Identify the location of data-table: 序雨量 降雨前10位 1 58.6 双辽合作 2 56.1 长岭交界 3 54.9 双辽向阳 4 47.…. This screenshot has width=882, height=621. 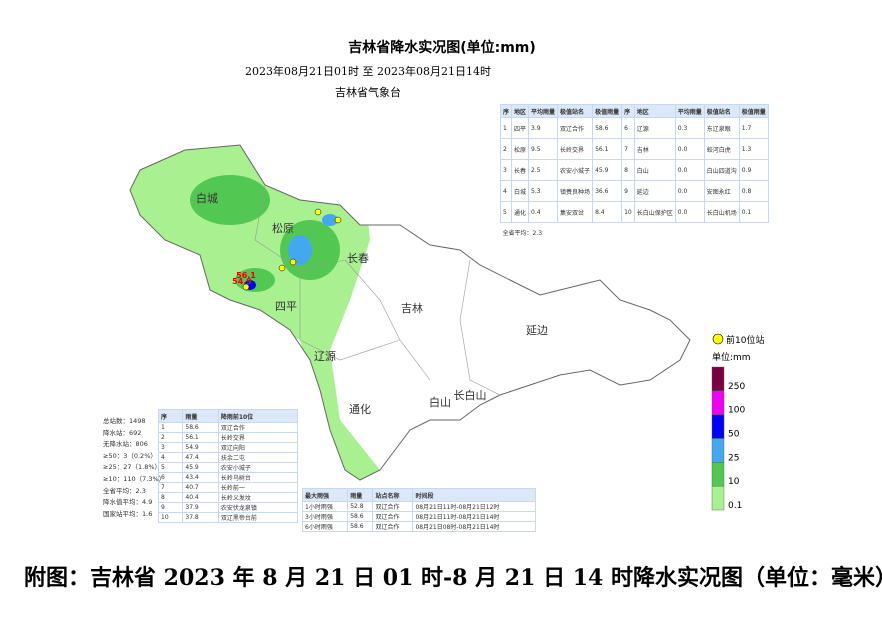
(228, 466).